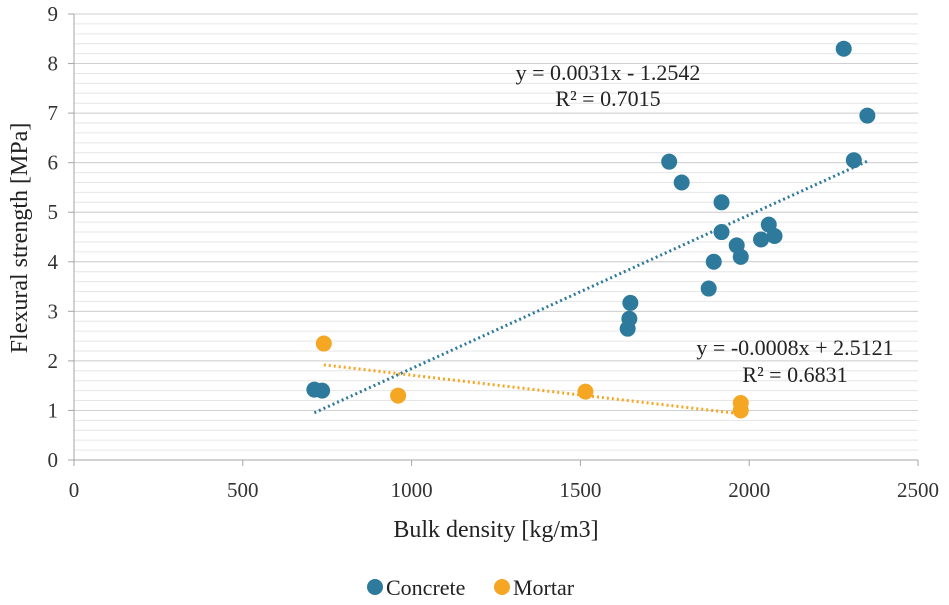 This screenshot has height=605, width=949. I want to click on trendline-mortar, so click(532, 389).